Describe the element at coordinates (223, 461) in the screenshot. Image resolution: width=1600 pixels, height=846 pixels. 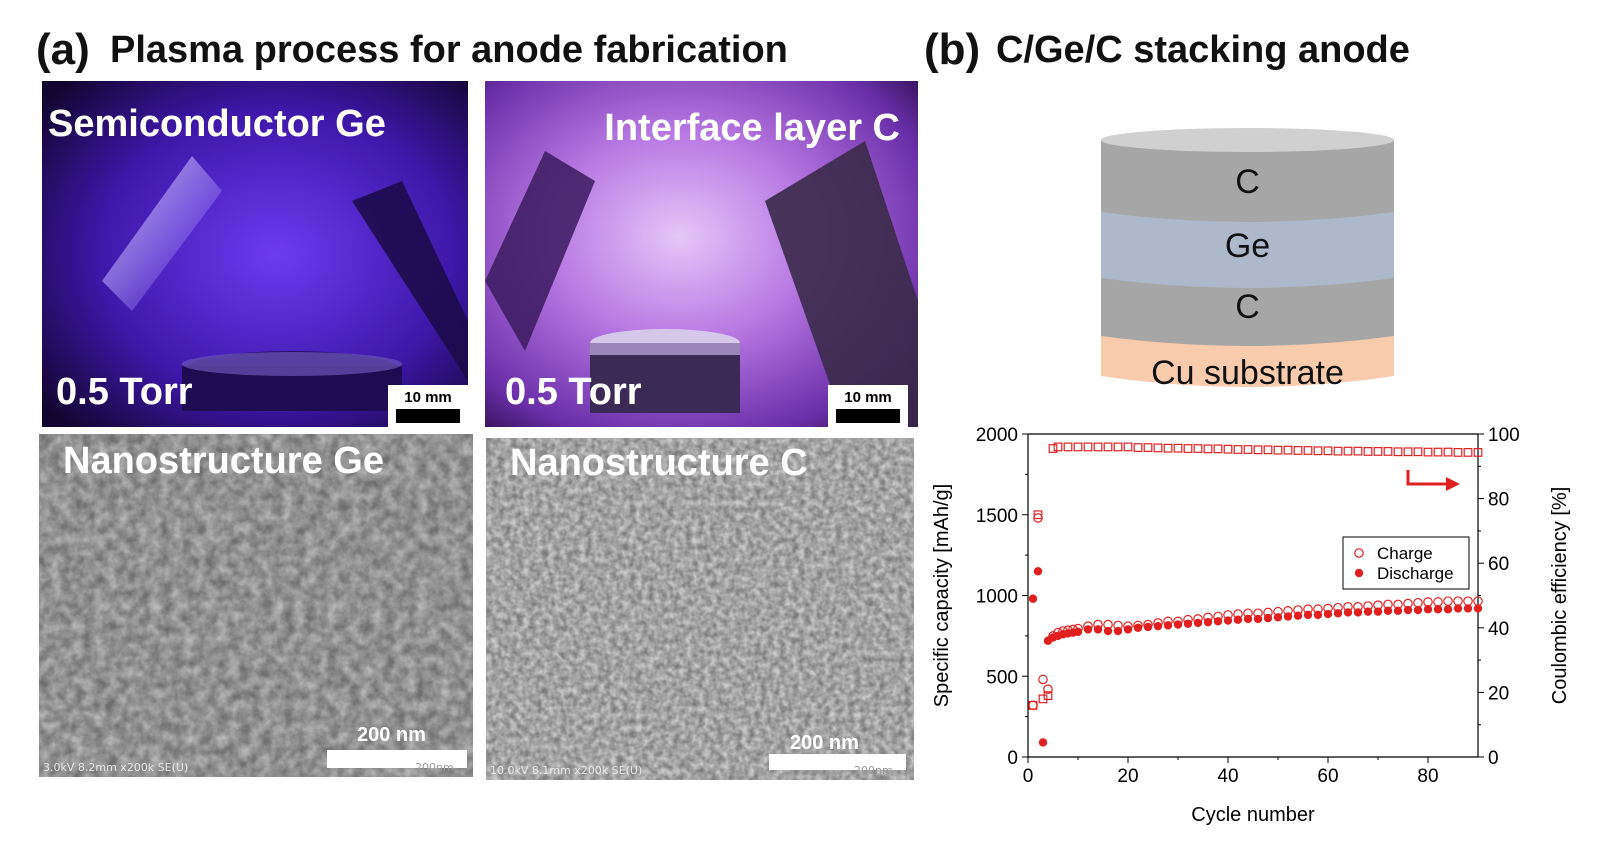
I see `sem-label: Nanostructure Ge` at that location.